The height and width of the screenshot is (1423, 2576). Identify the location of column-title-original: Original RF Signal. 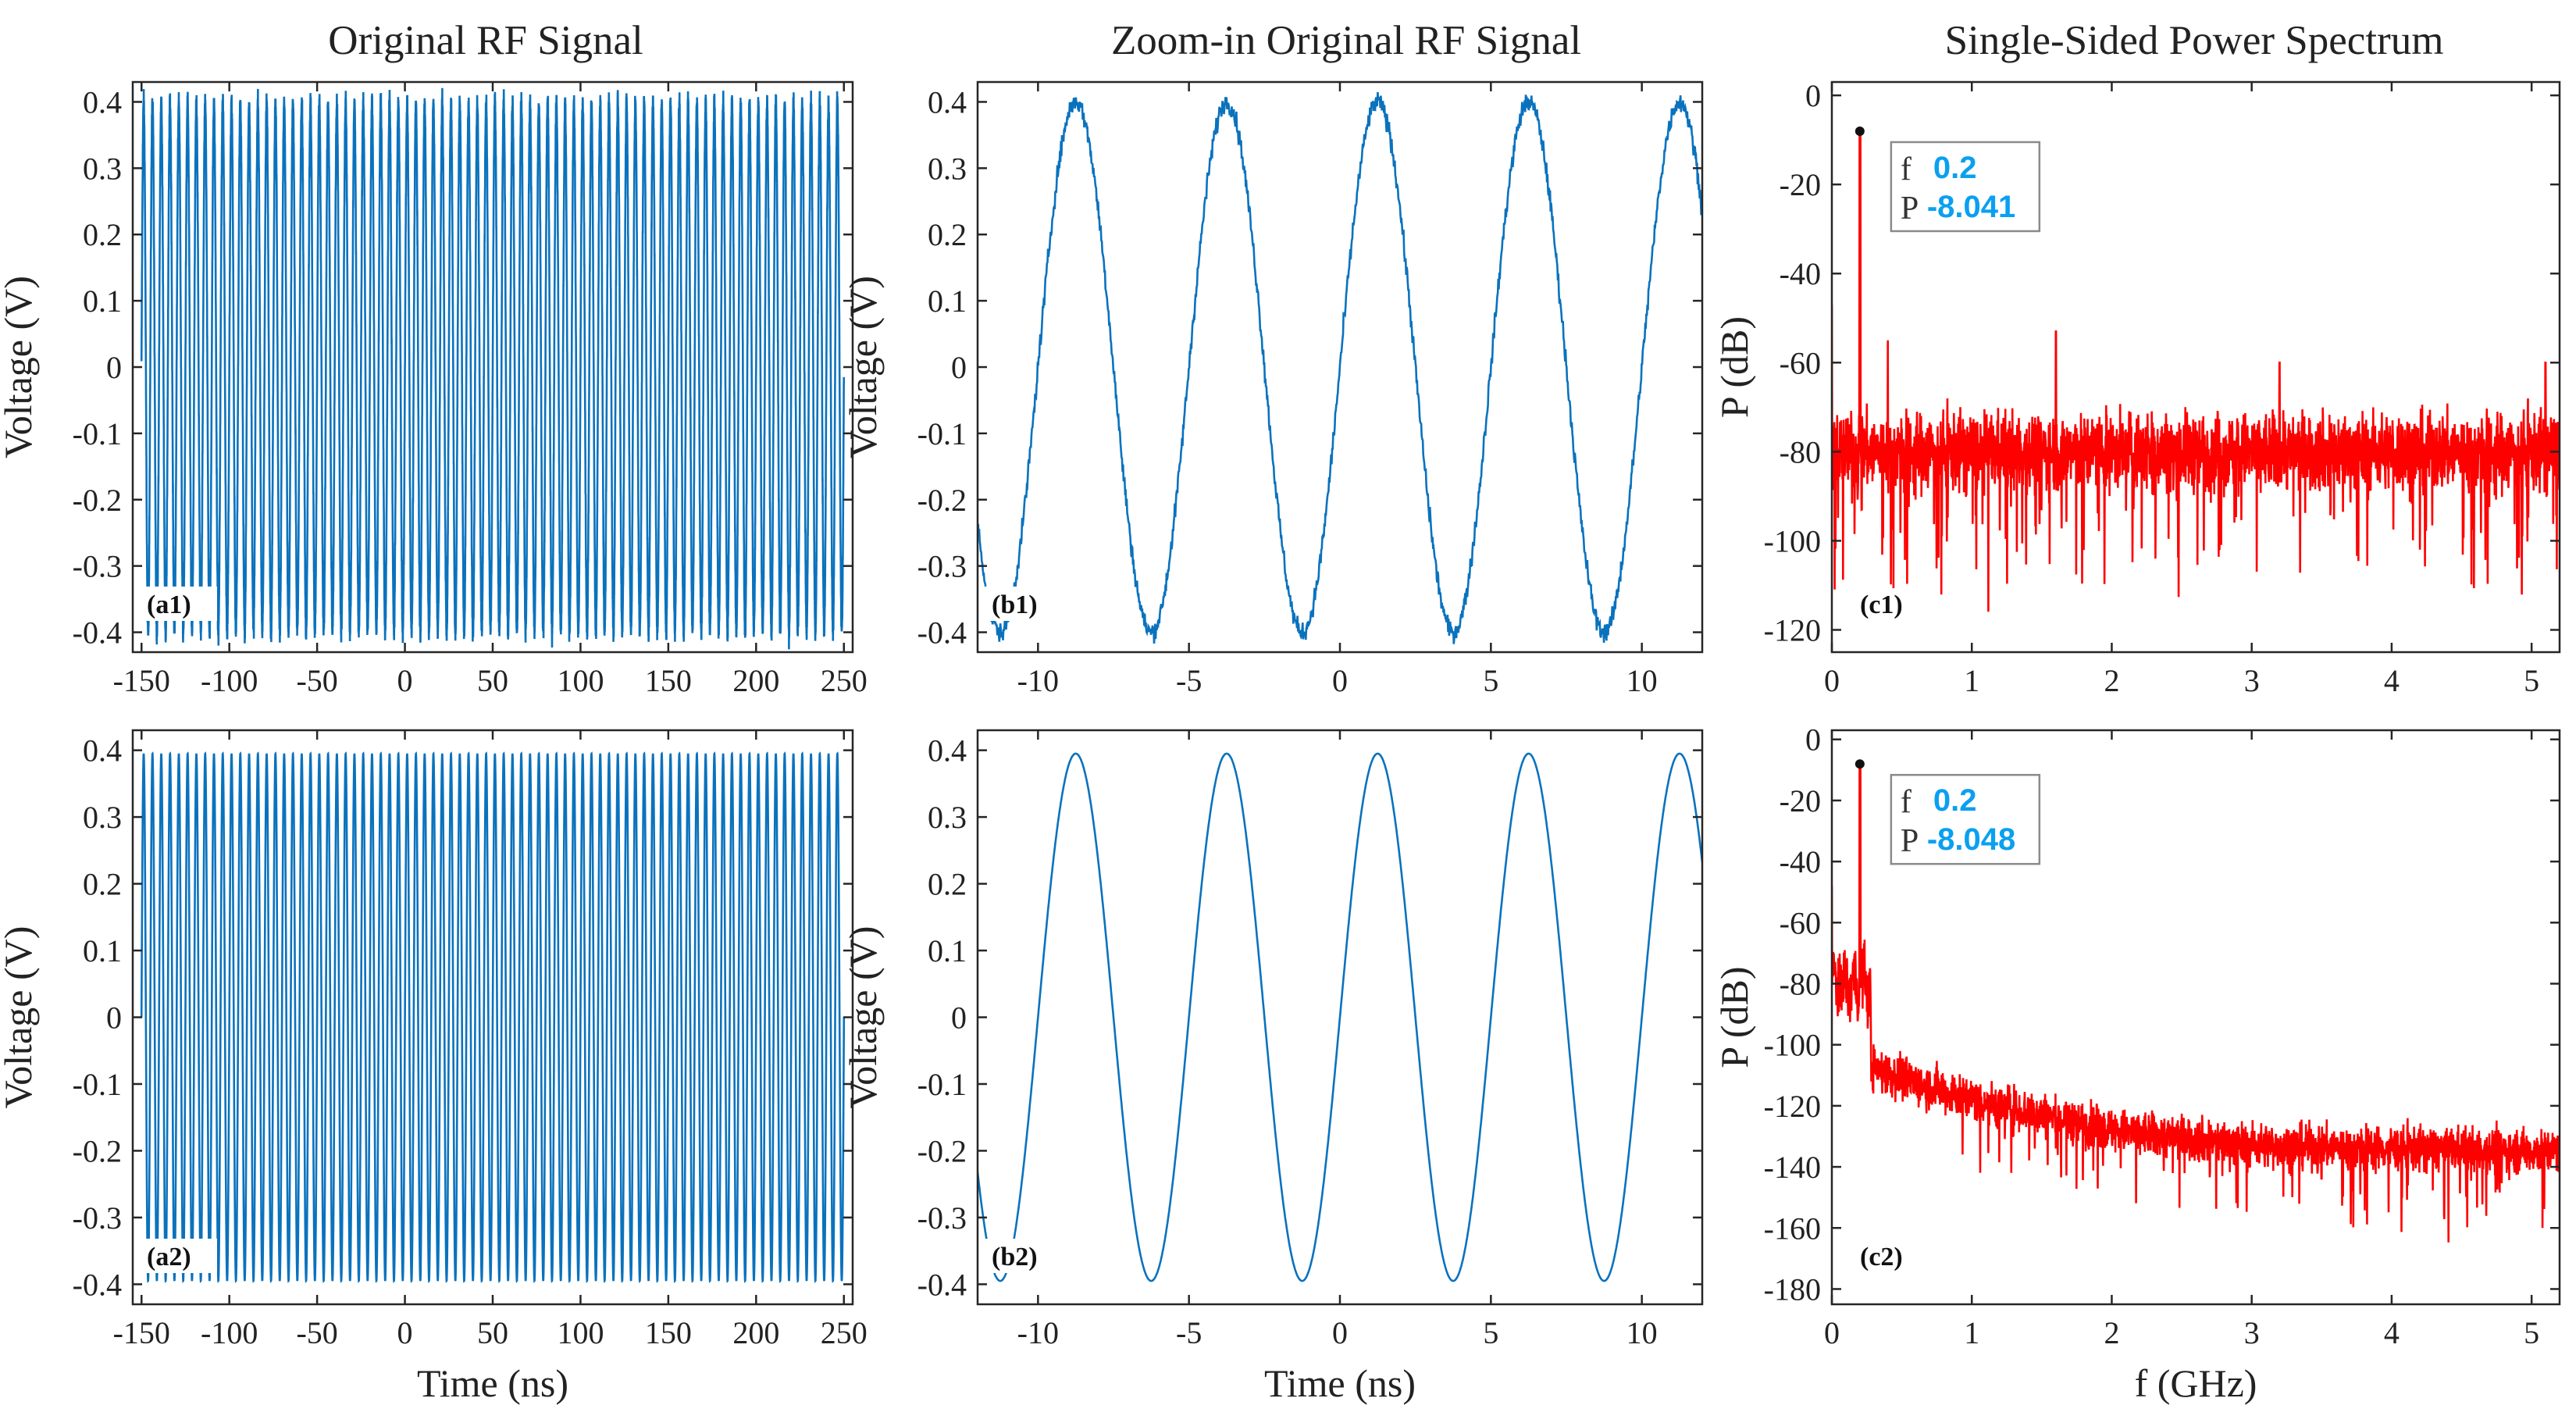
(486, 40).